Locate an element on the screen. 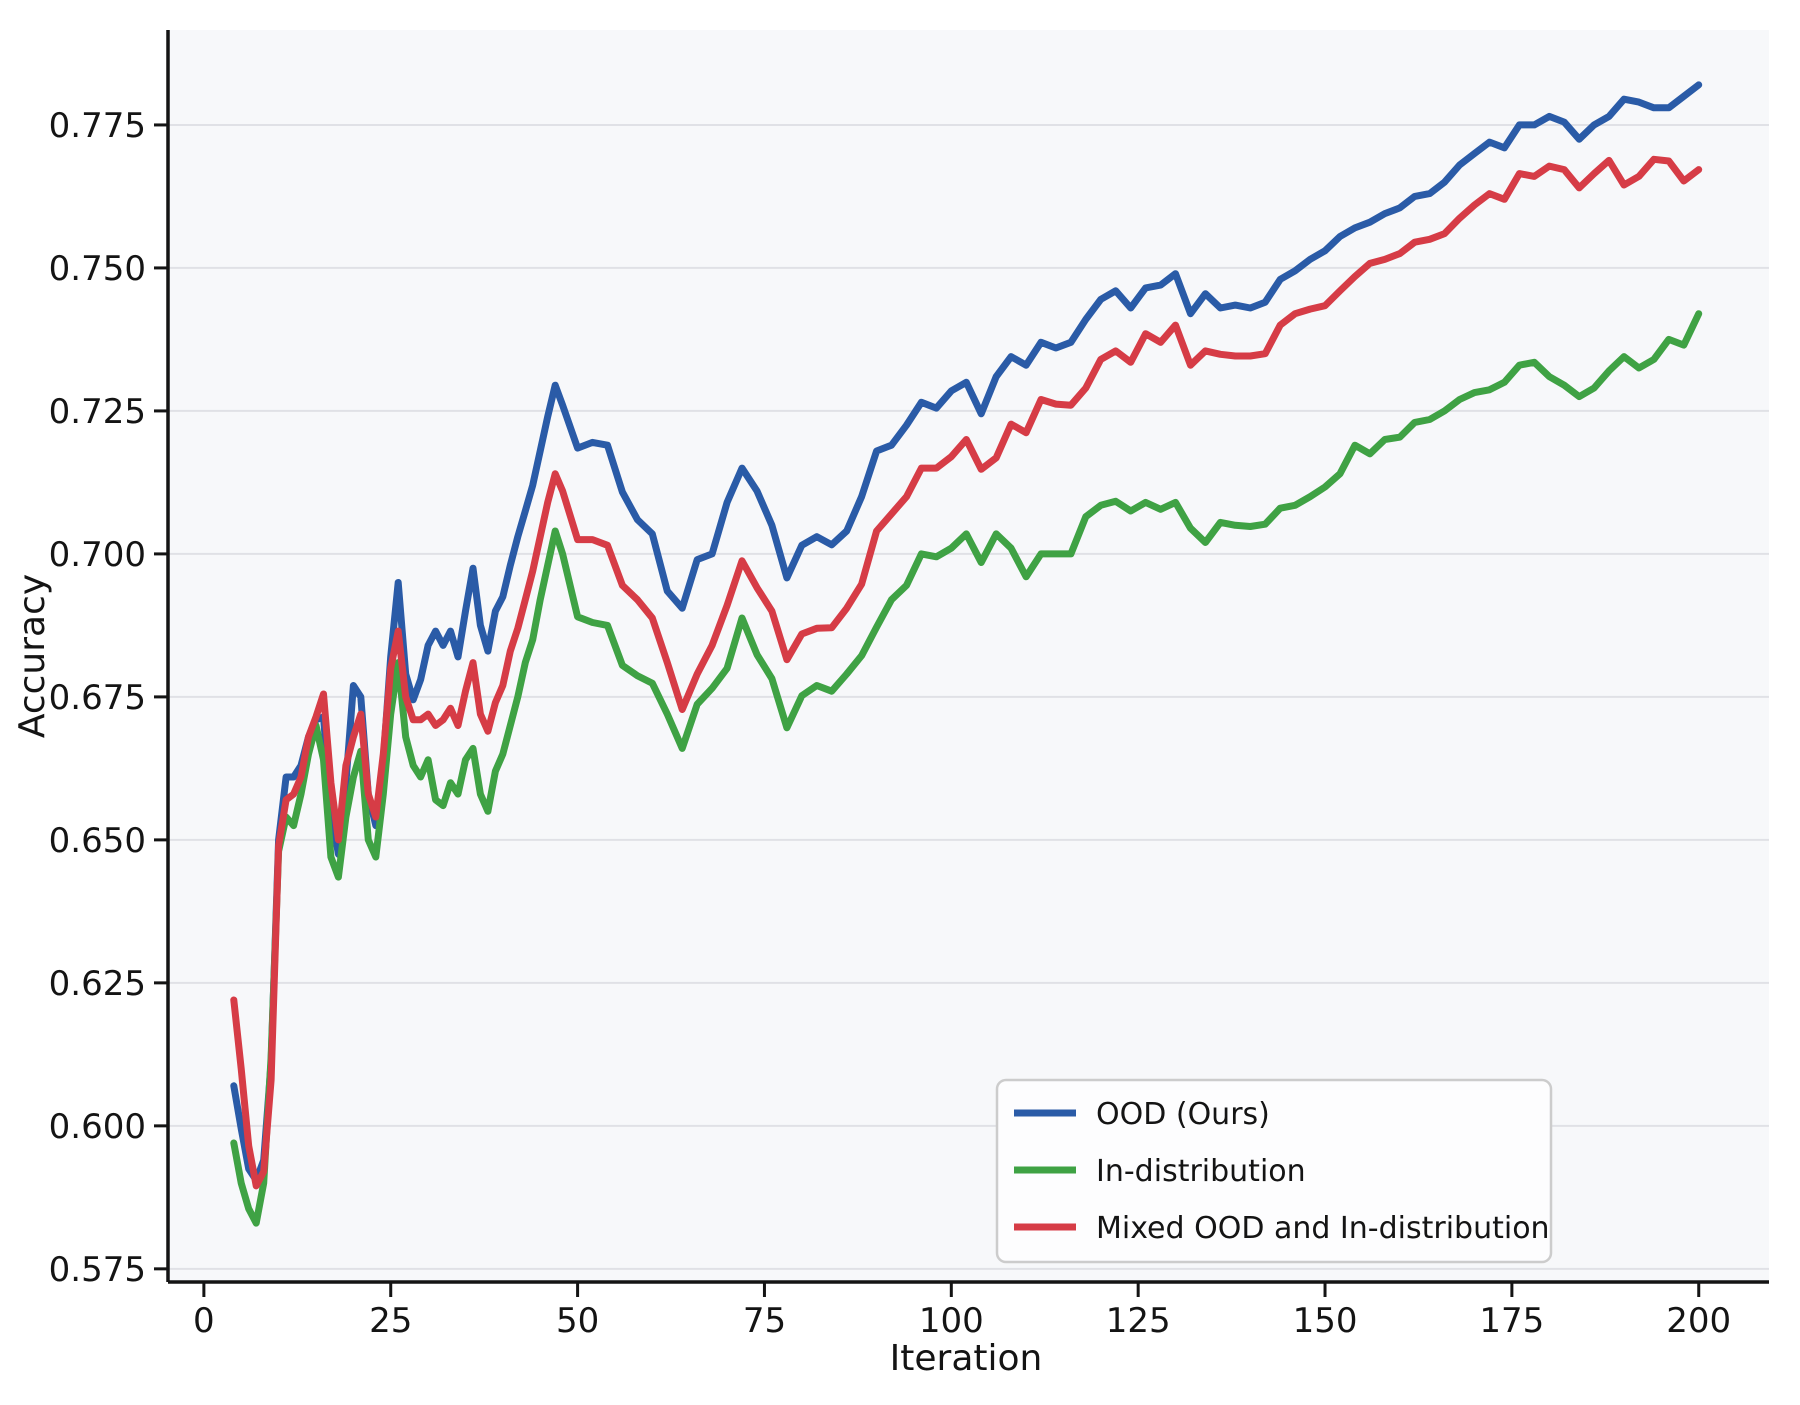 This screenshot has width=1800, height=1405. x-tick-label: 75 is located at coordinates (764, 1321).